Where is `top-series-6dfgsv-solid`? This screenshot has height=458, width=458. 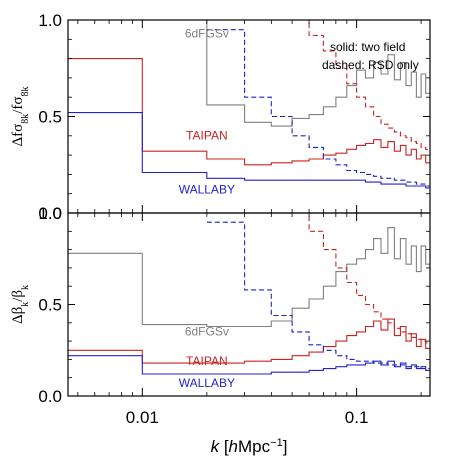
top-series-6dfgsv-solid is located at coordinates (285, 73).